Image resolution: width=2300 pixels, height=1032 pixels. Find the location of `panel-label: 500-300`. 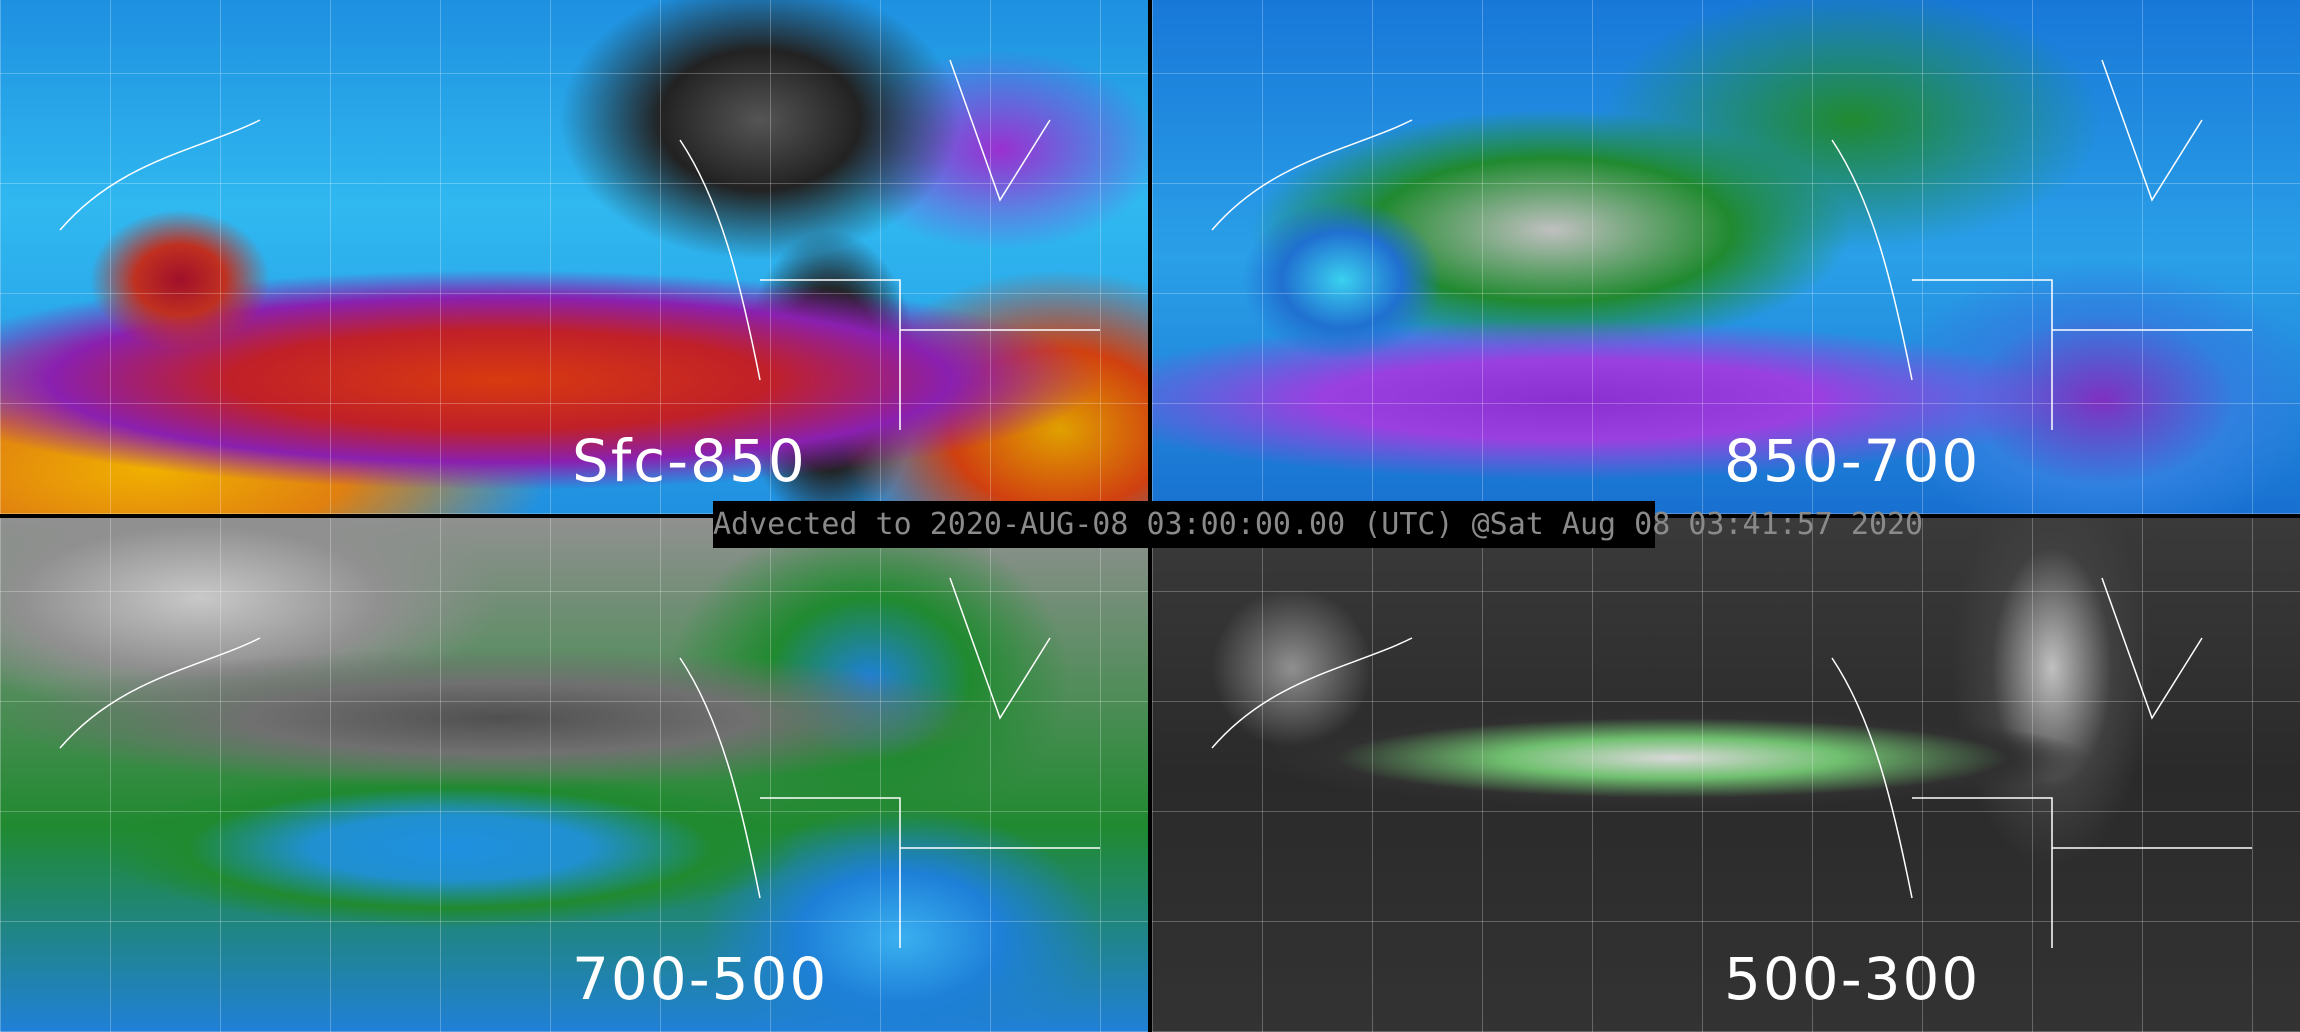

panel-label: 500-300 is located at coordinates (1852, 979).